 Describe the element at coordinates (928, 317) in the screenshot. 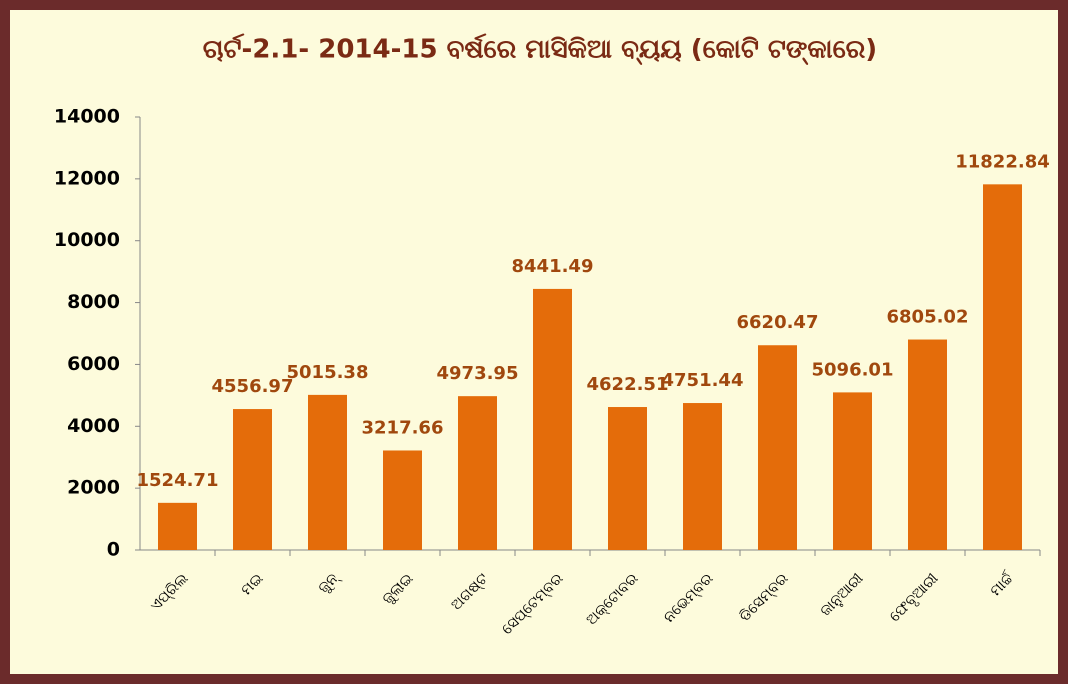

I see `value-label: 6805.02` at that location.